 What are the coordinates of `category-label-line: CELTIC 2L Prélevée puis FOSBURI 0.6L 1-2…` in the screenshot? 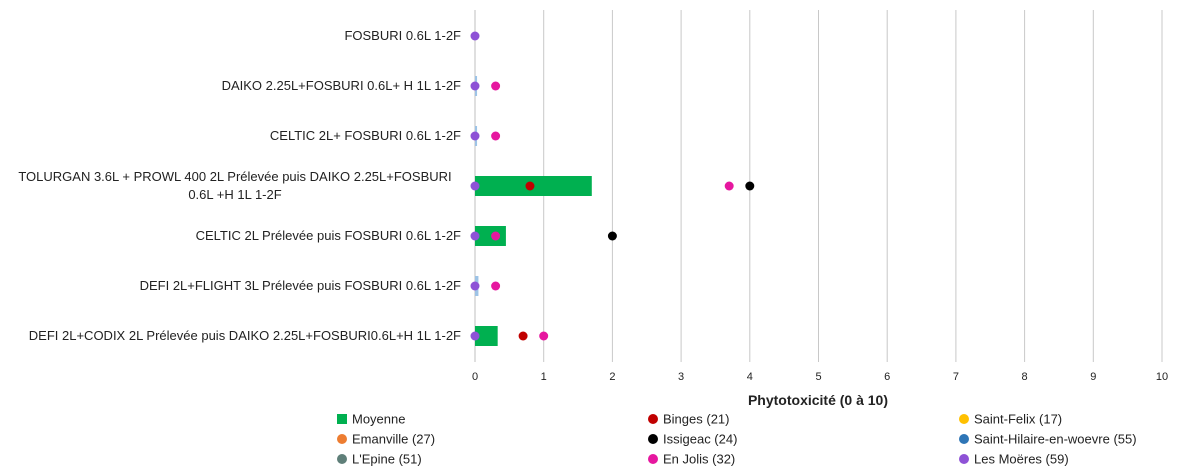 It's located at (328, 235).